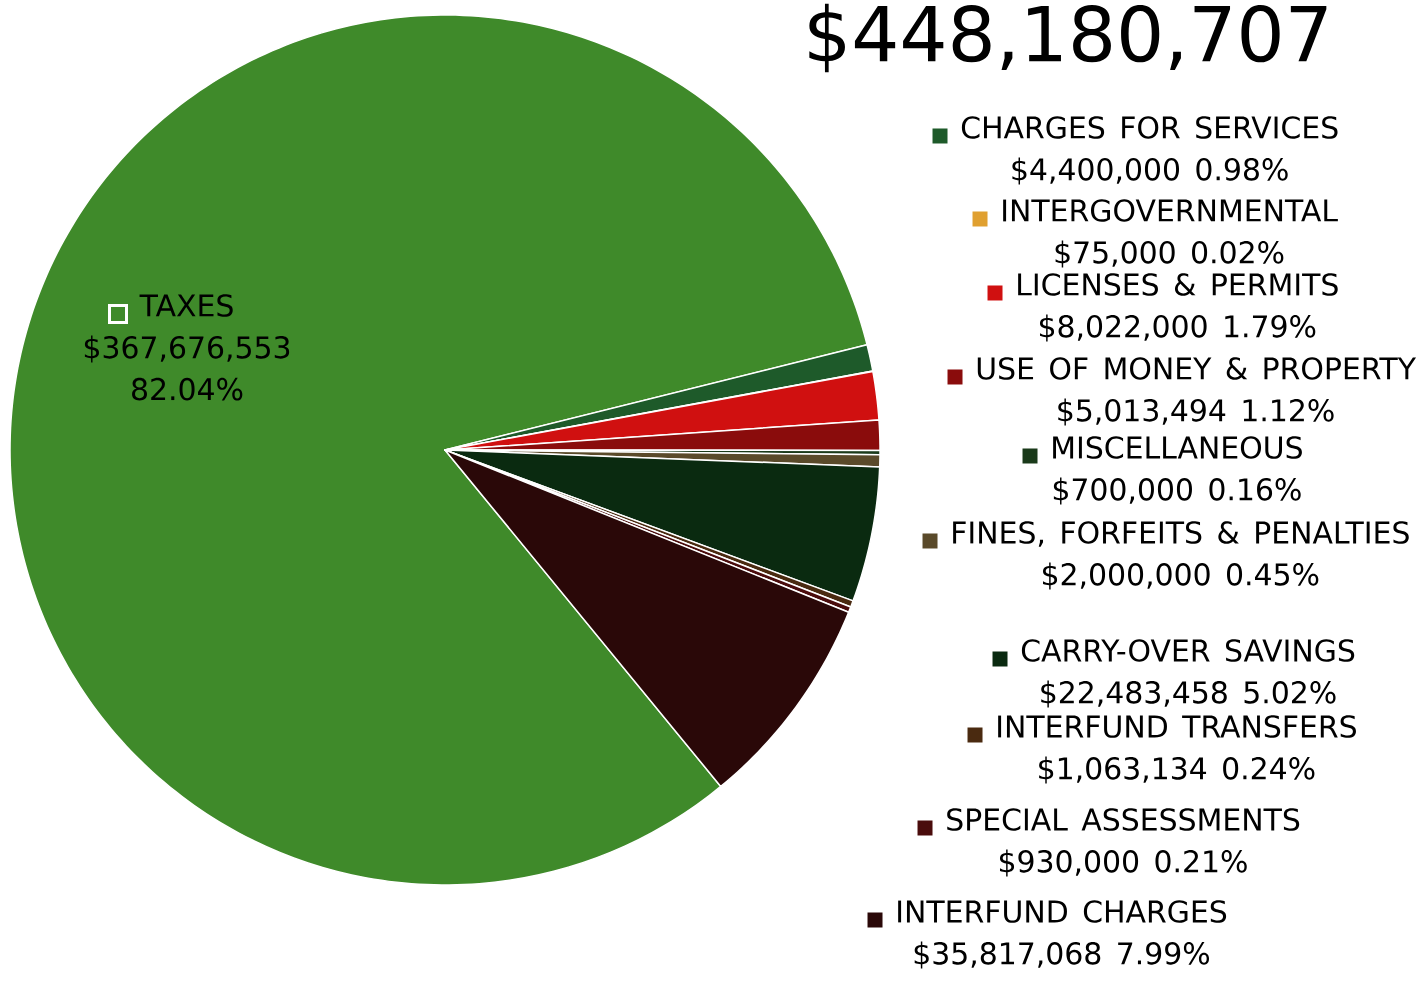 The height and width of the screenshot is (981, 1424). What do you see at coordinates (1177, 447) in the screenshot?
I see `legend-label: MISCELLANEOUS` at bounding box center [1177, 447].